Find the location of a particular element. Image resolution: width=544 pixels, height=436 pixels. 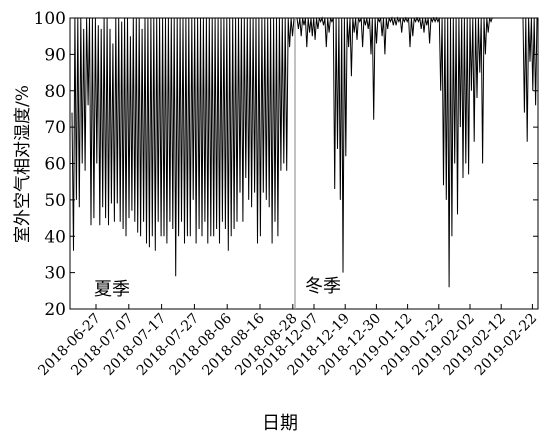

y-axis-label: 室外空气相对湿度/% is located at coordinates (23, 164).